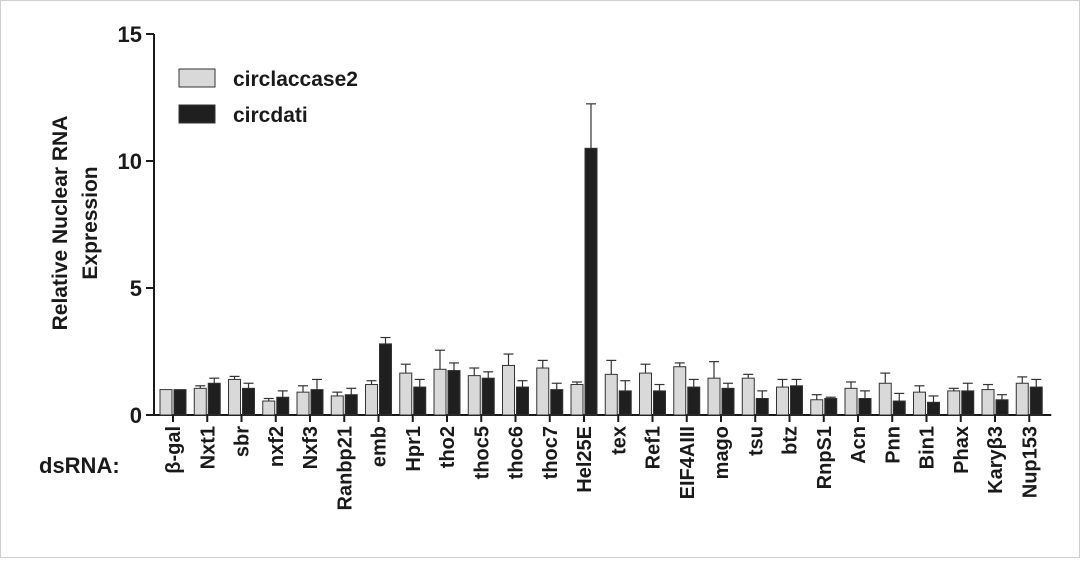  What do you see at coordinates (482, 452) in the screenshot?
I see `x-tick-label: thoc5` at bounding box center [482, 452].